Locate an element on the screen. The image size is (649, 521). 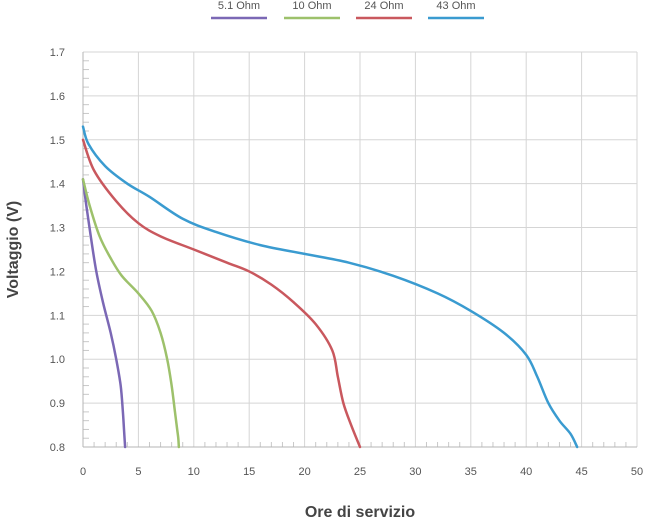
y-tick-label: 1.5 is located at coordinates (57, 141).